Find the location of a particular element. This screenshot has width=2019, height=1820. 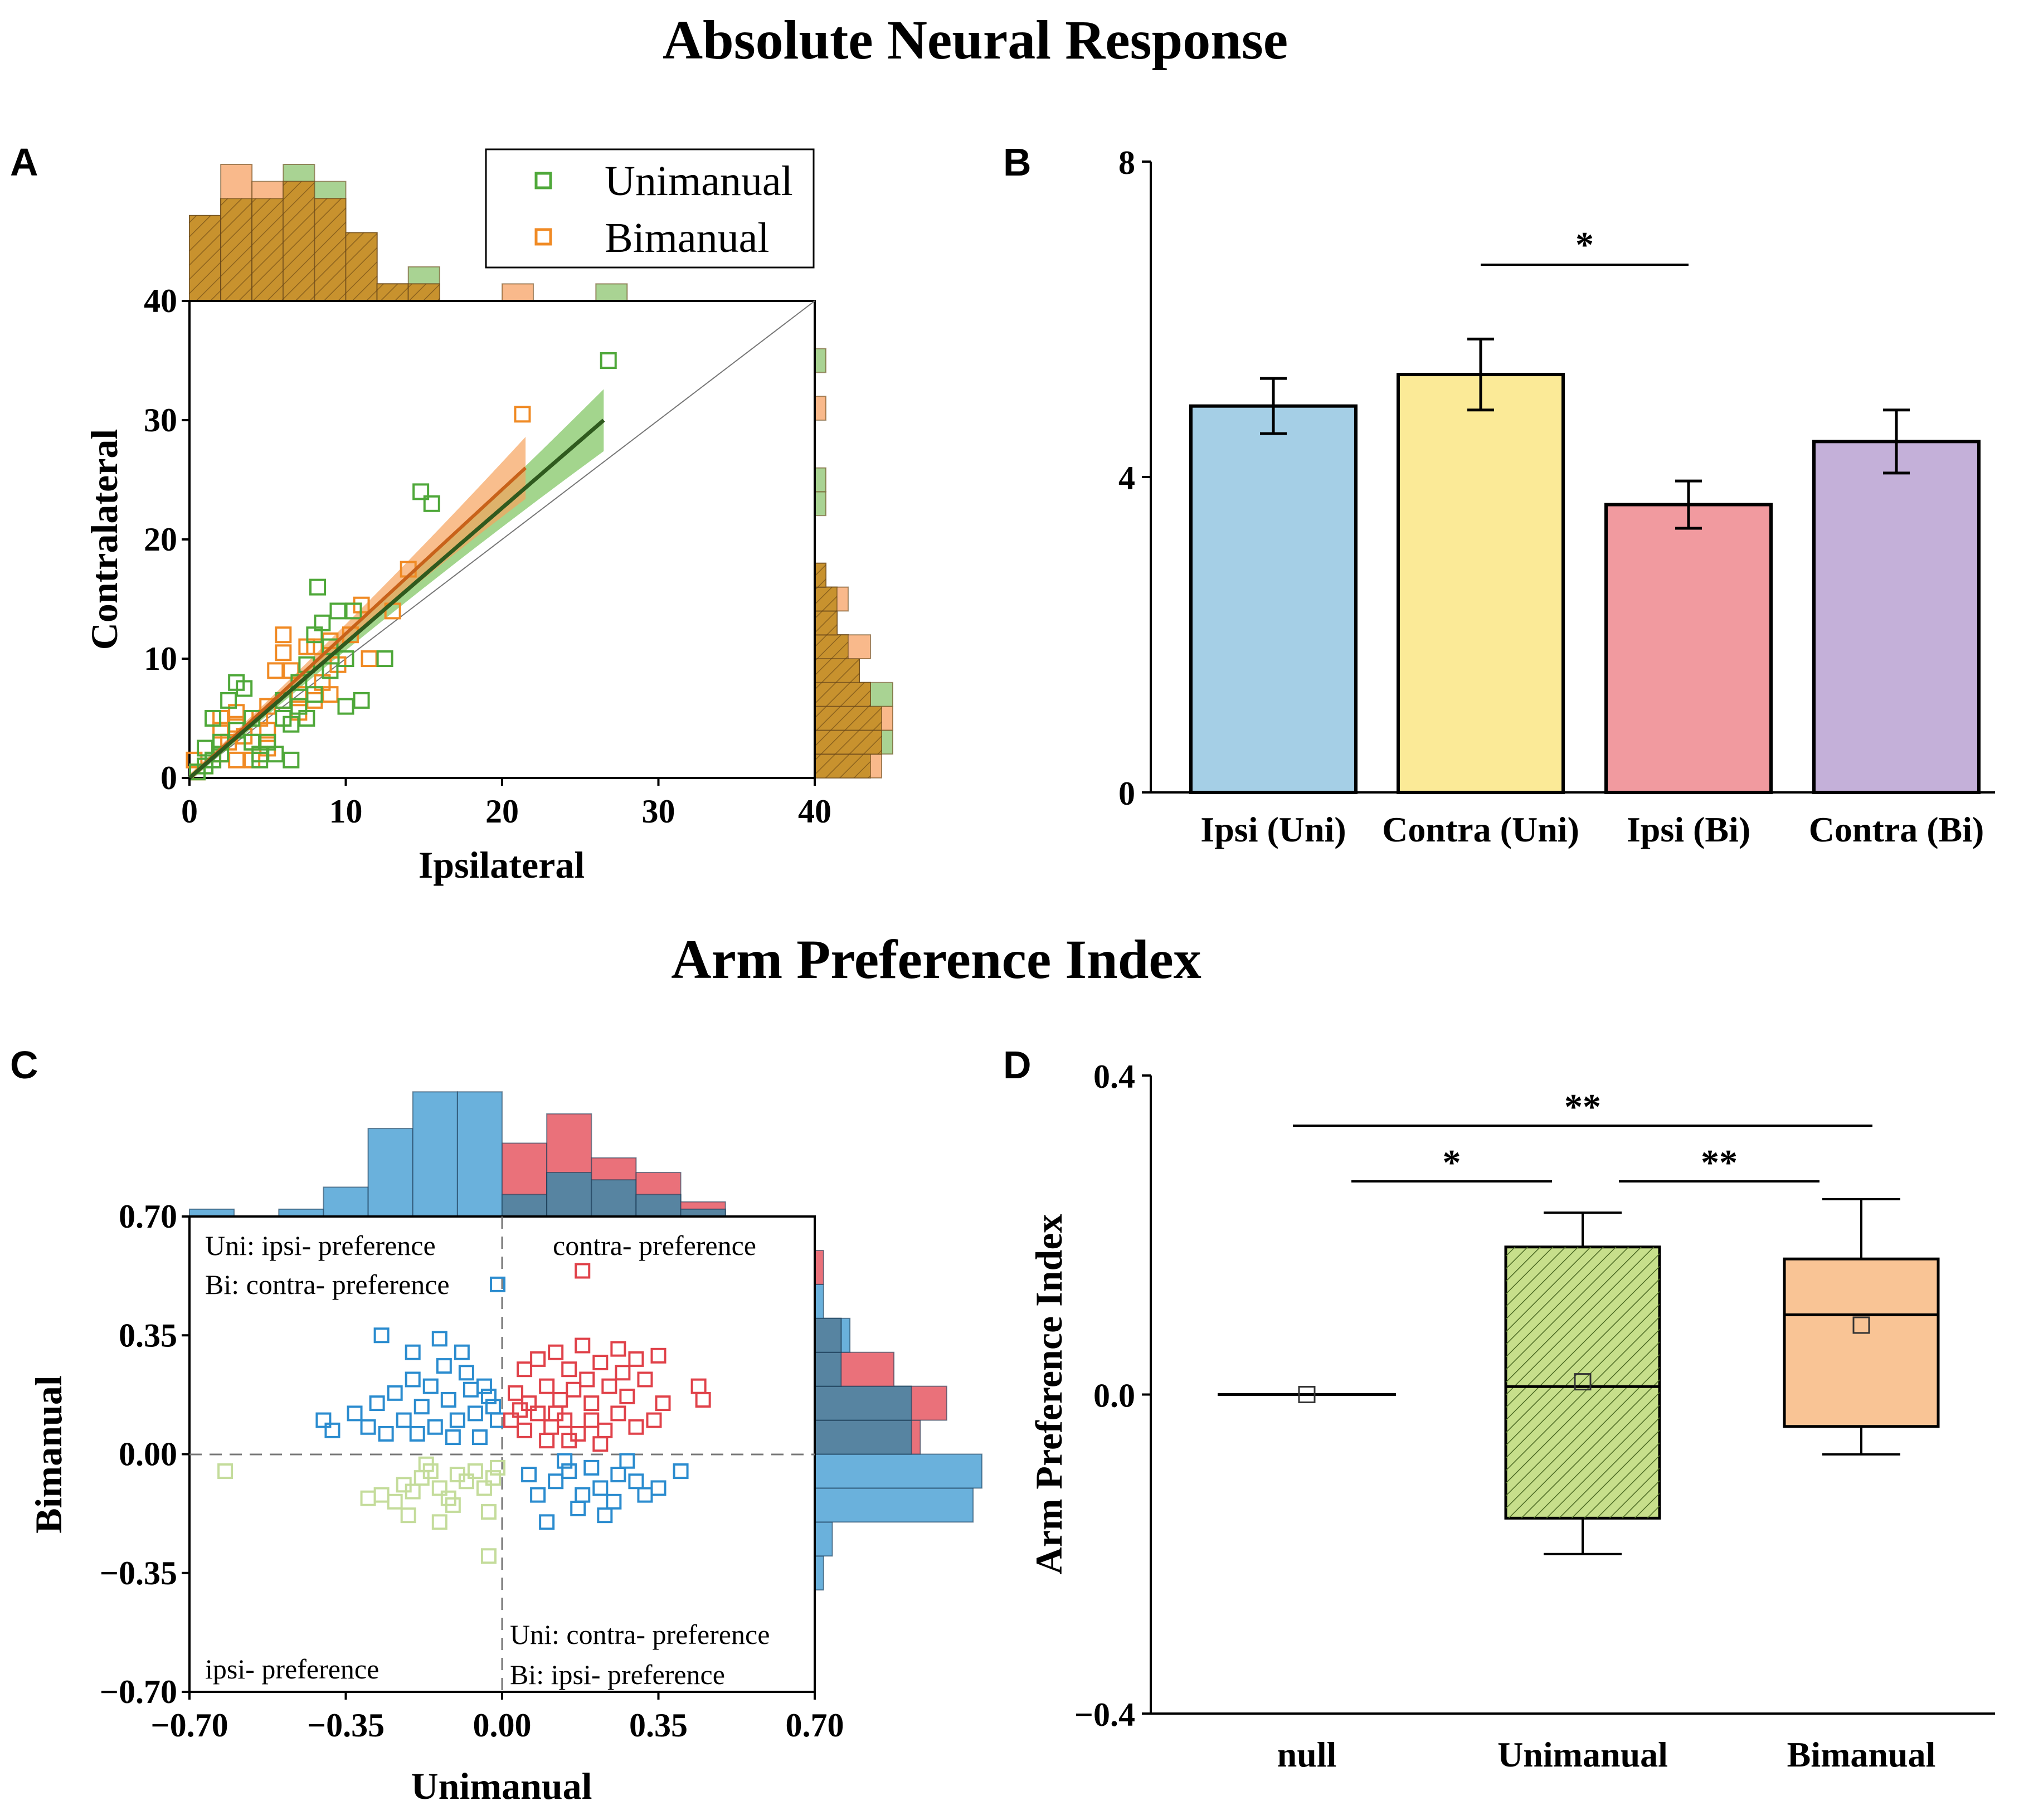

title-absolute-neural-response: Absolute Neural Response is located at coordinates (975, 40).